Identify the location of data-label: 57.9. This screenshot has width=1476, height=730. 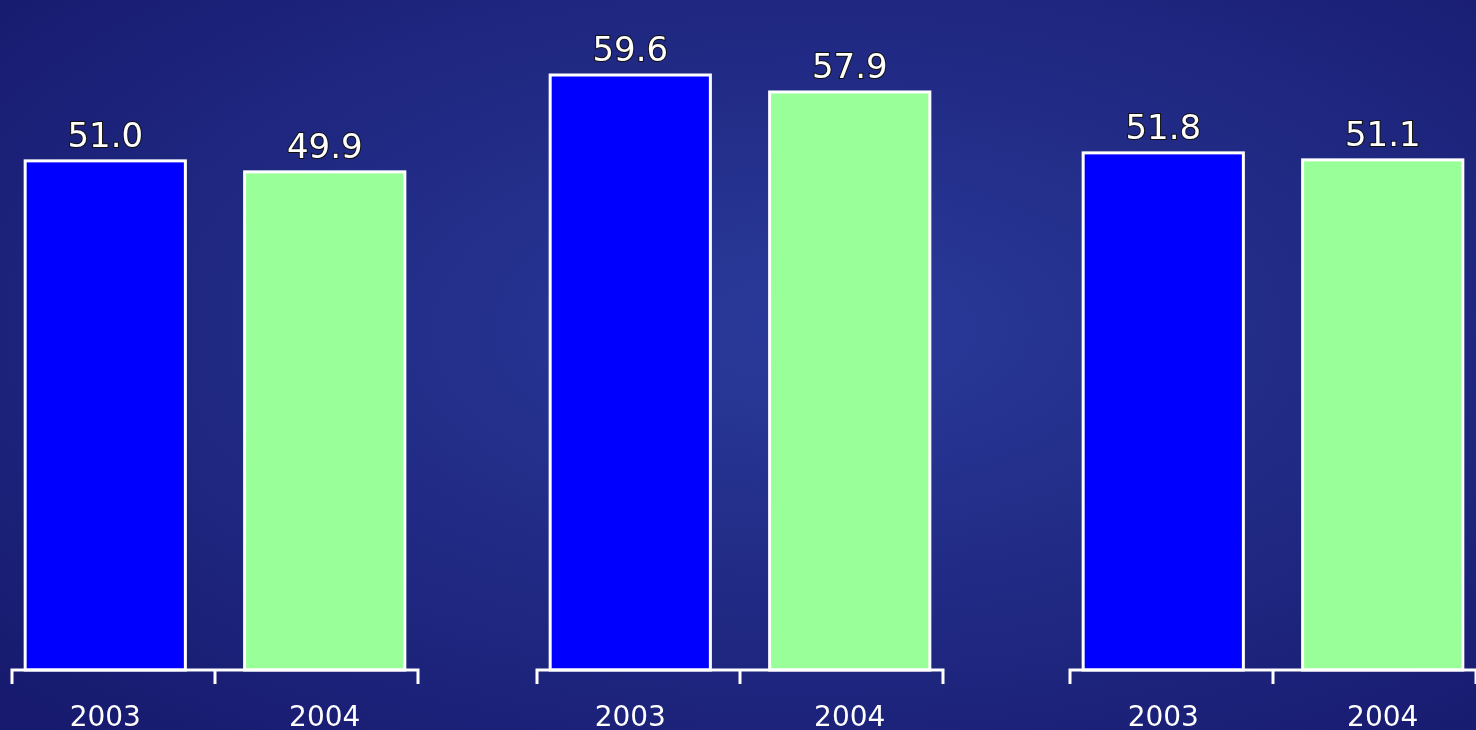
(849, 65).